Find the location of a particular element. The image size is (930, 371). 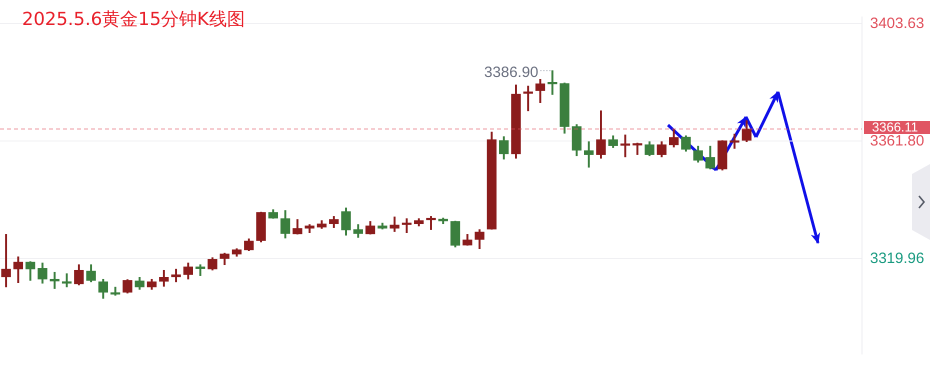

chart-title: 2025.5.6黄金15分钟K线图 is located at coordinates (133, 19).